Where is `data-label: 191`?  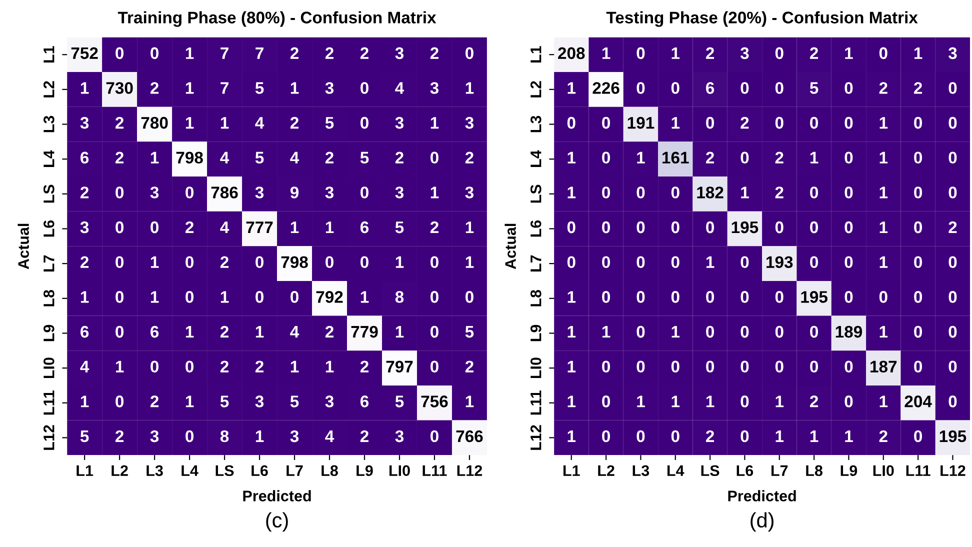 data-label: 191 is located at coordinates (641, 122).